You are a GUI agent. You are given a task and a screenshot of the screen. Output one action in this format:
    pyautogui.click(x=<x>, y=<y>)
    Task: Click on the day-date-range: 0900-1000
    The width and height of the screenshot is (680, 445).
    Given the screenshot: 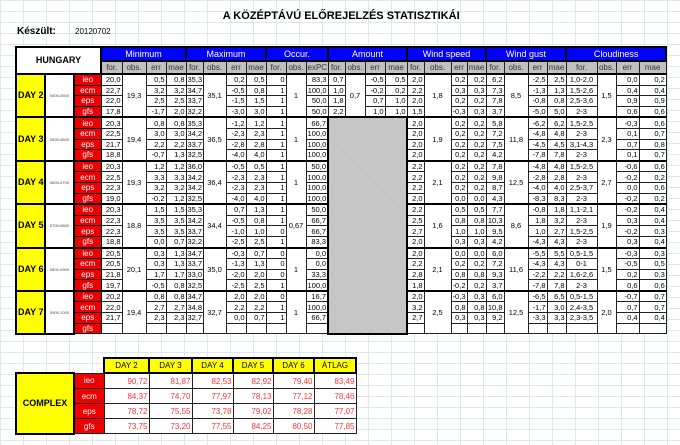 What is the action you would take?
    pyautogui.click(x=59, y=312)
    